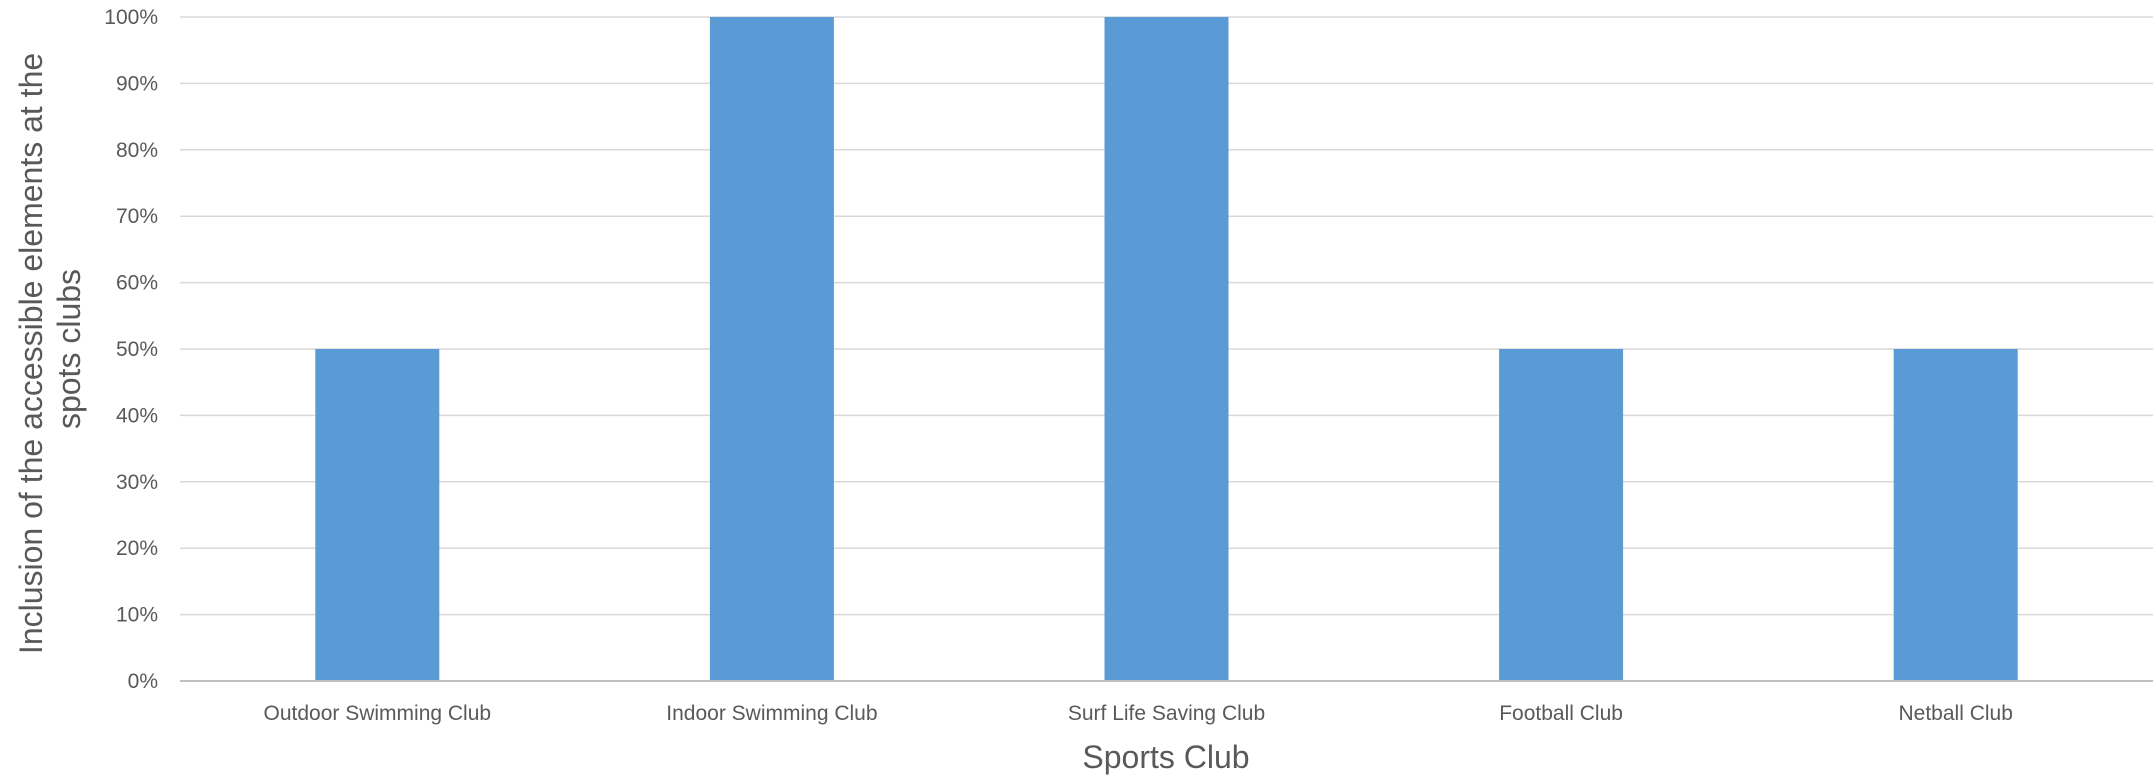  Describe the element at coordinates (137, 615) in the screenshot. I see `y-tick-label: 10%` at that location.